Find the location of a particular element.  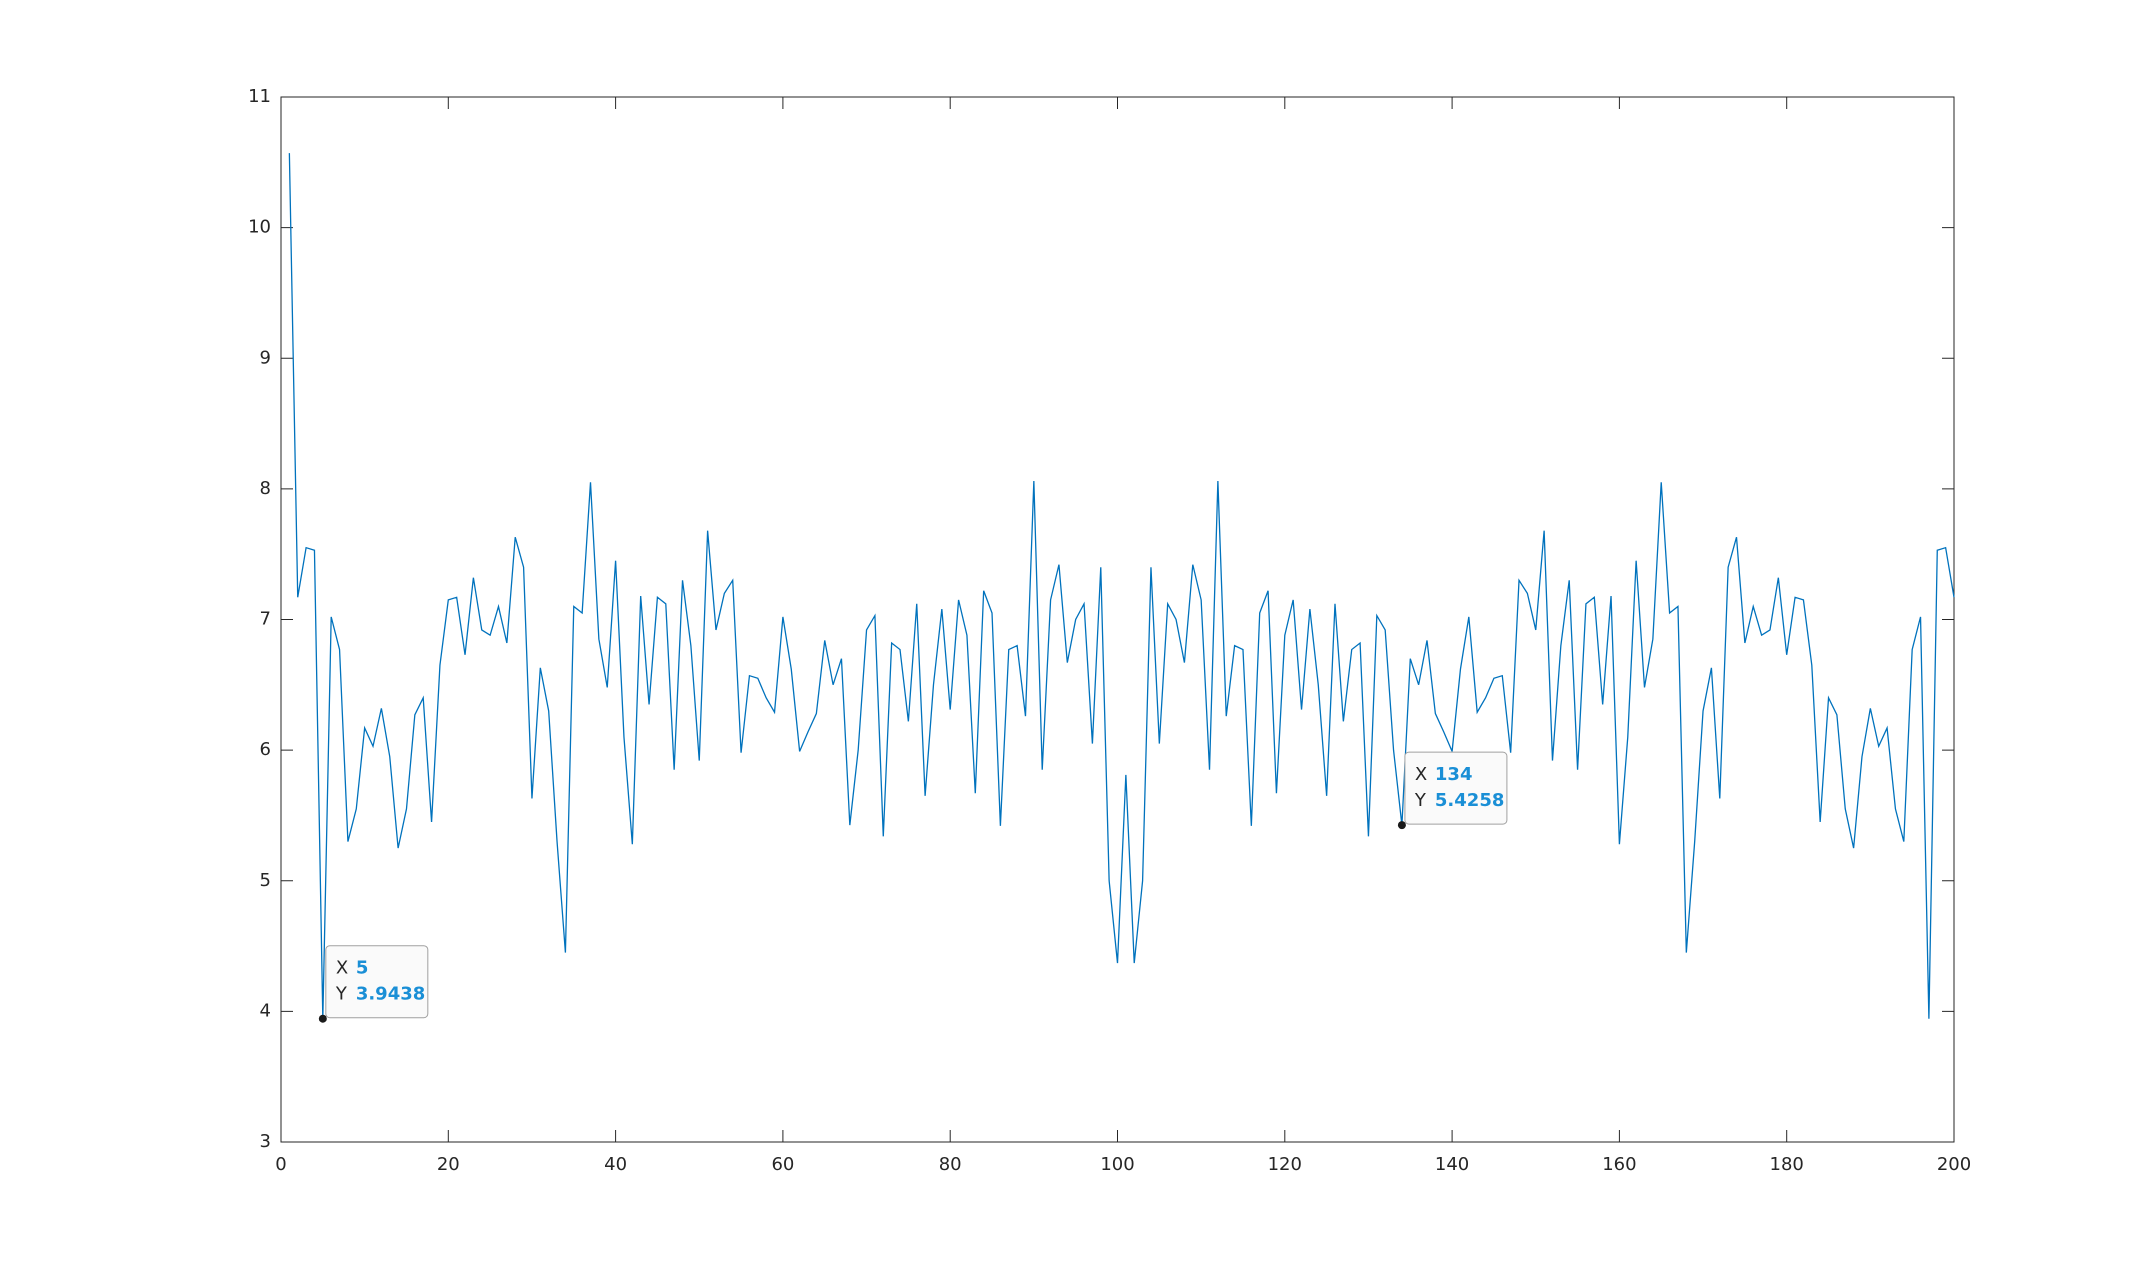

y-tick-label: 4 is located at coordinates (265, 1010).